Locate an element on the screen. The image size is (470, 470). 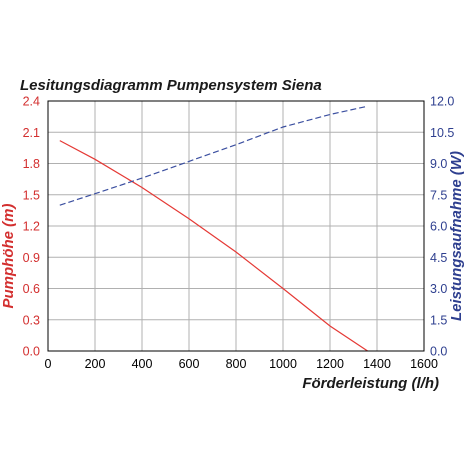
x-axis-label: Förderleistung (l/h) is located at coordinates (370, 383).